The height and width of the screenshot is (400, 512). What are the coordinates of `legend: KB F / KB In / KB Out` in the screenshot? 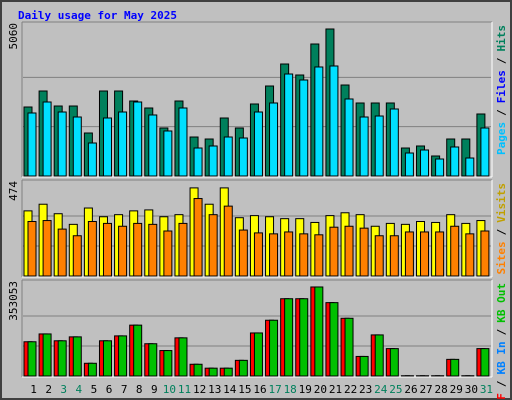 It's located at (501, 341).